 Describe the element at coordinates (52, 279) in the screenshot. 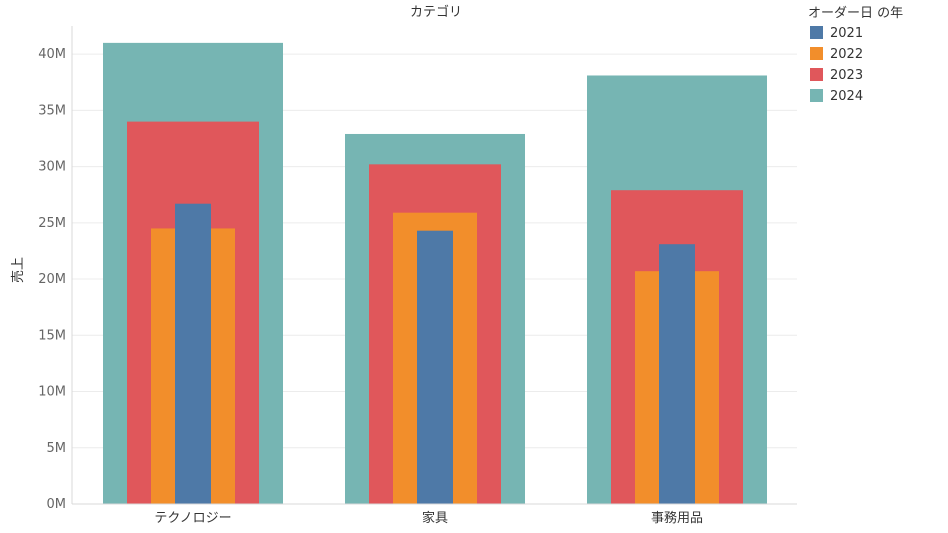

I see `y-tick-label: 20M` at that location.